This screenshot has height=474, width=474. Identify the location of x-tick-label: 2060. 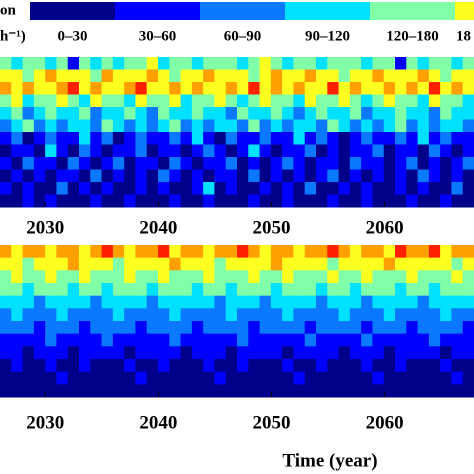
(385, 422).